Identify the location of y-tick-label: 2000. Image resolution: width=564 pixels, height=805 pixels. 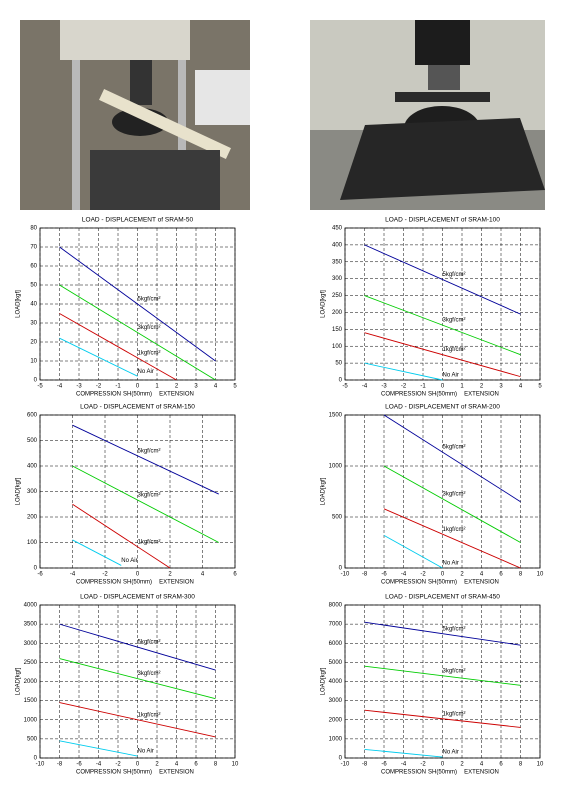
(336, 720).